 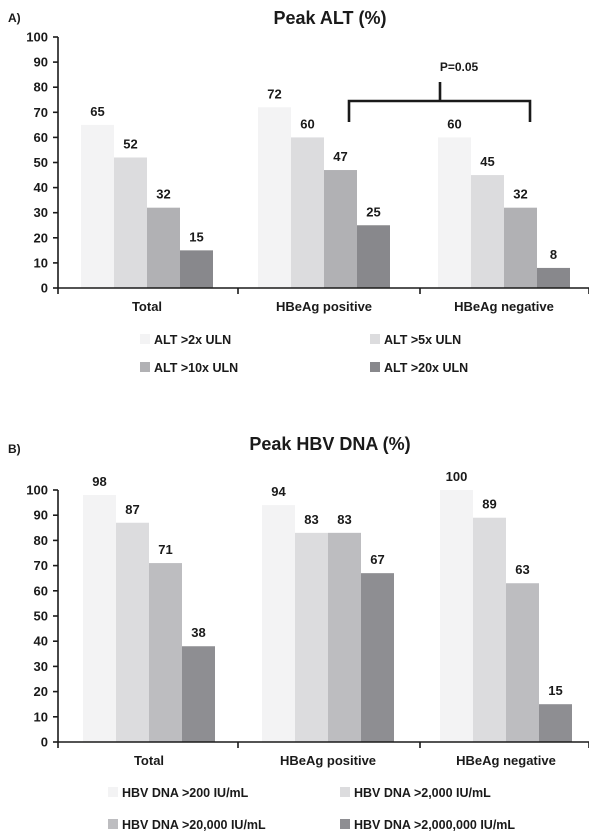 I want to click on data-label: 45, so click(x=487, y=161).